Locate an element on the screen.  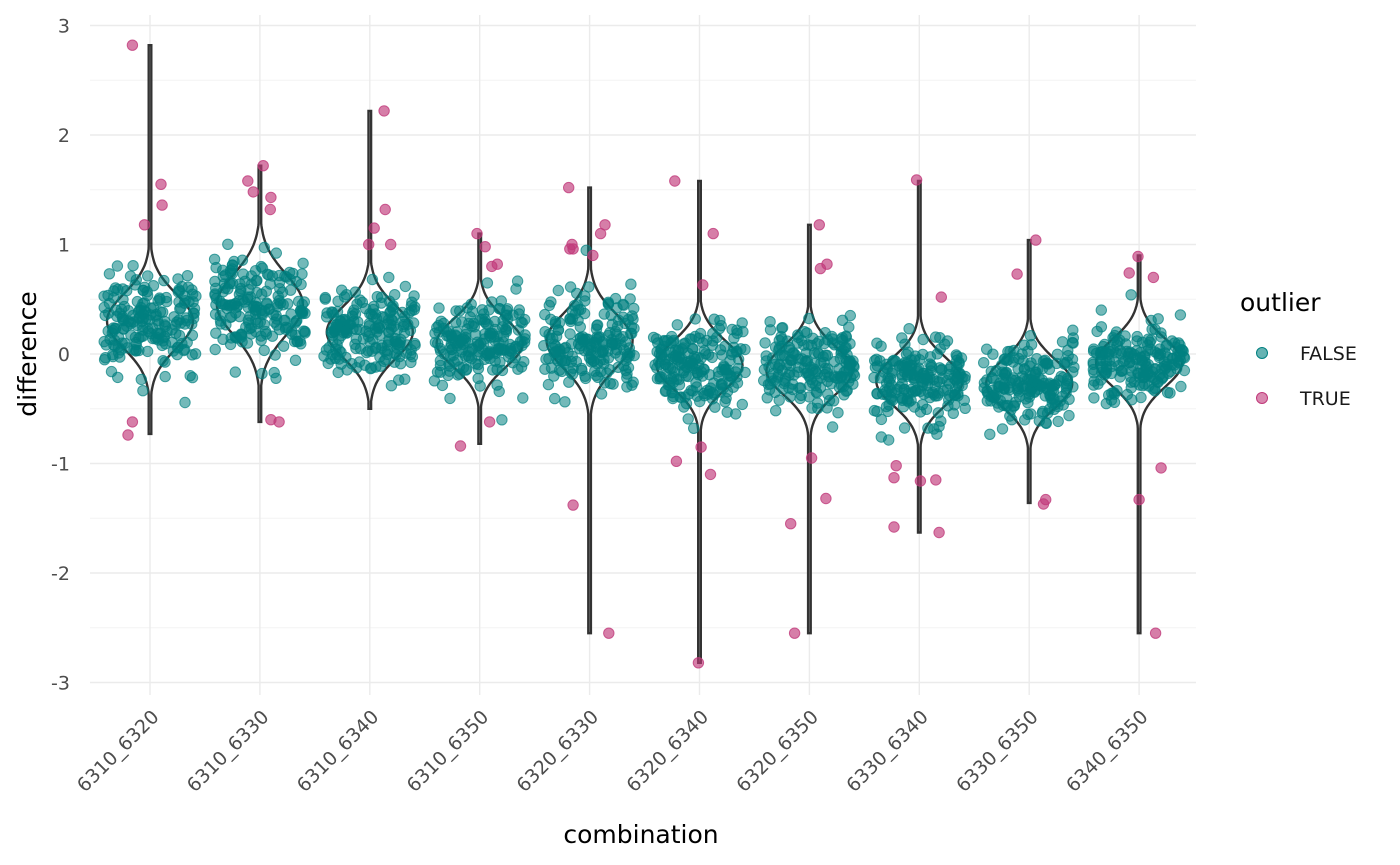
y-tick-label: 0 is located at coordinates (64, 355).